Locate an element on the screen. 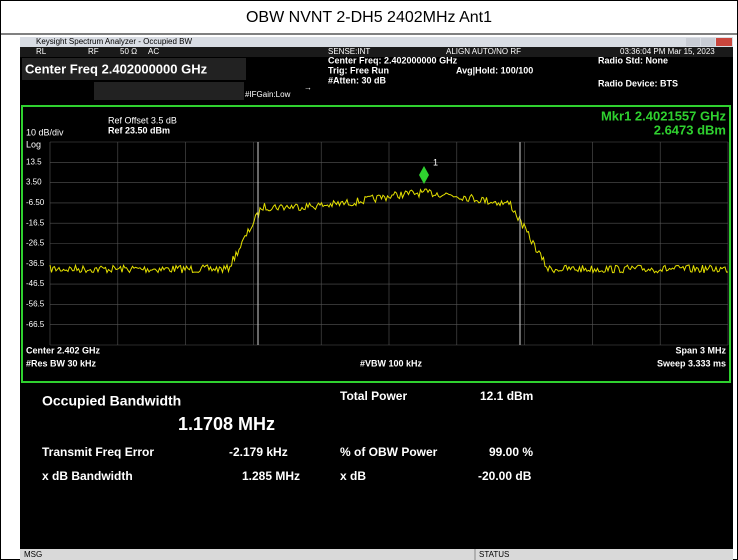 The image size is (738, 560). y-label: -66.5 is located at coordinates (35, 324).